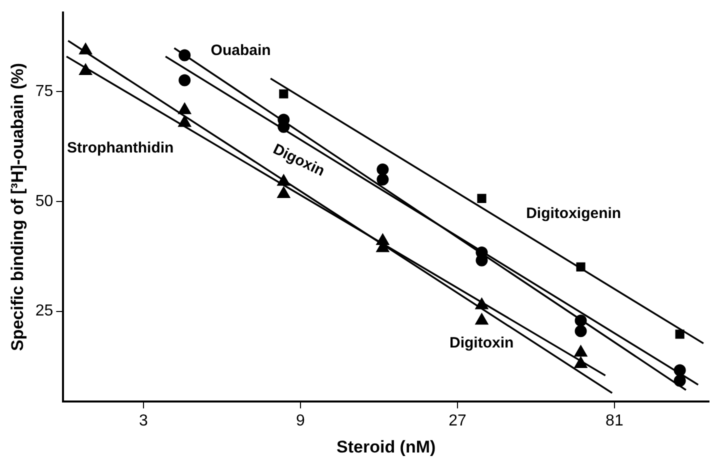 This screenshot has height=466, width=717. I want to click on series-label: Ouabain, so click(240, 50).